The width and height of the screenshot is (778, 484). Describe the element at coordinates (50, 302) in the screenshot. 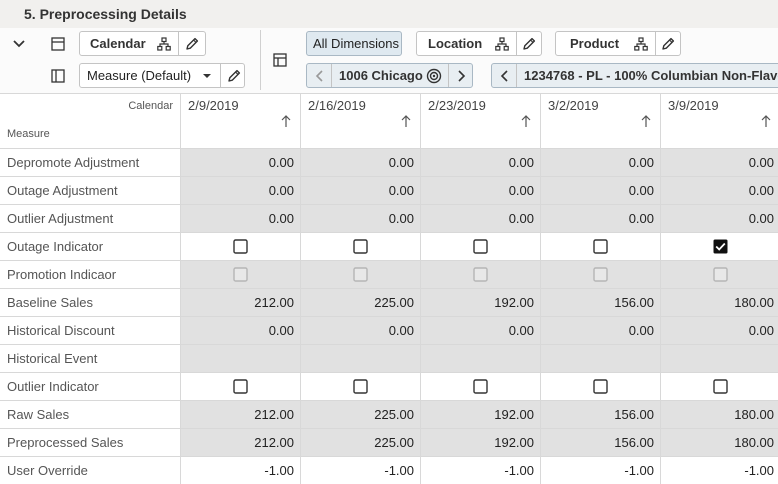

I see `row-label: Baseline Sales` at that location.